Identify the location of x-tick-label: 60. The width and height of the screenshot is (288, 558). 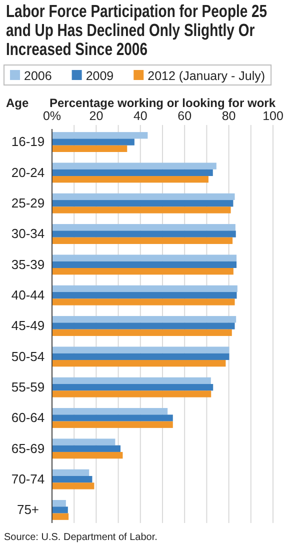
(185, 116).